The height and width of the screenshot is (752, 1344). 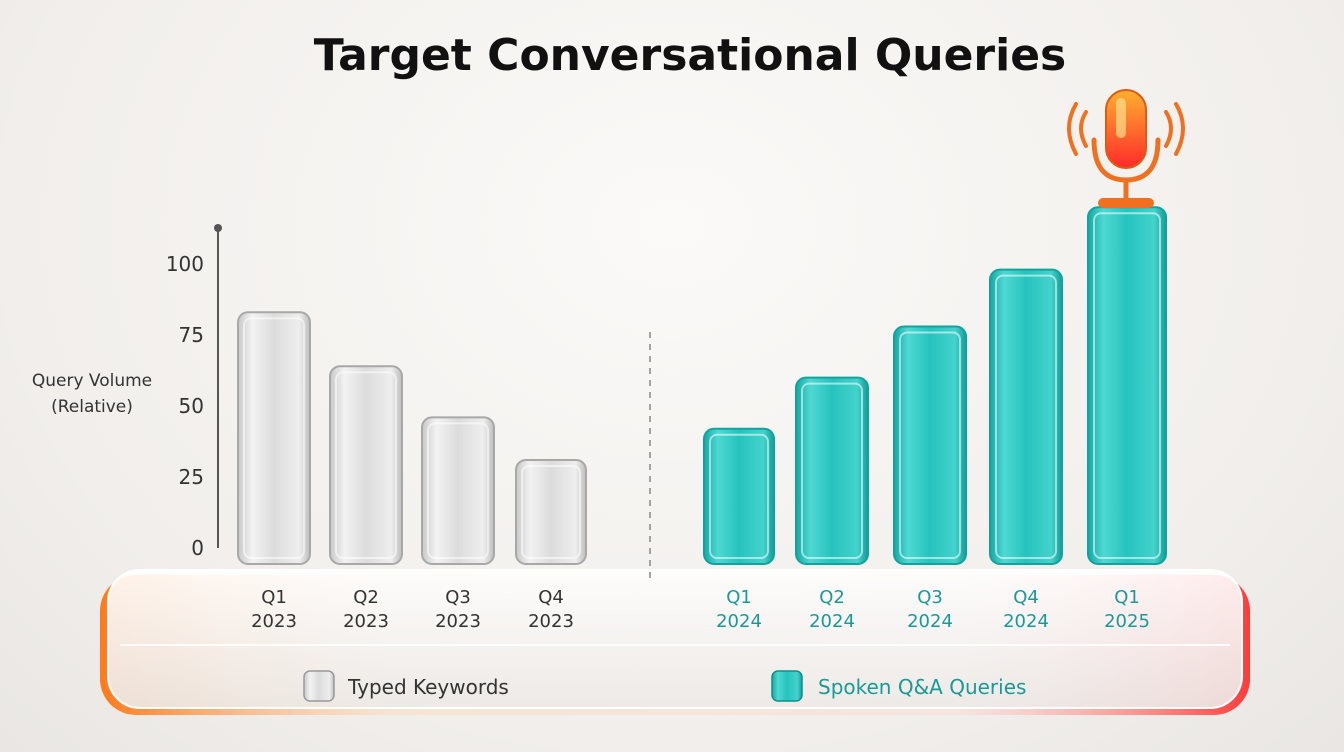 I want to click on microphone-icon, so click(x=1126, y=148).